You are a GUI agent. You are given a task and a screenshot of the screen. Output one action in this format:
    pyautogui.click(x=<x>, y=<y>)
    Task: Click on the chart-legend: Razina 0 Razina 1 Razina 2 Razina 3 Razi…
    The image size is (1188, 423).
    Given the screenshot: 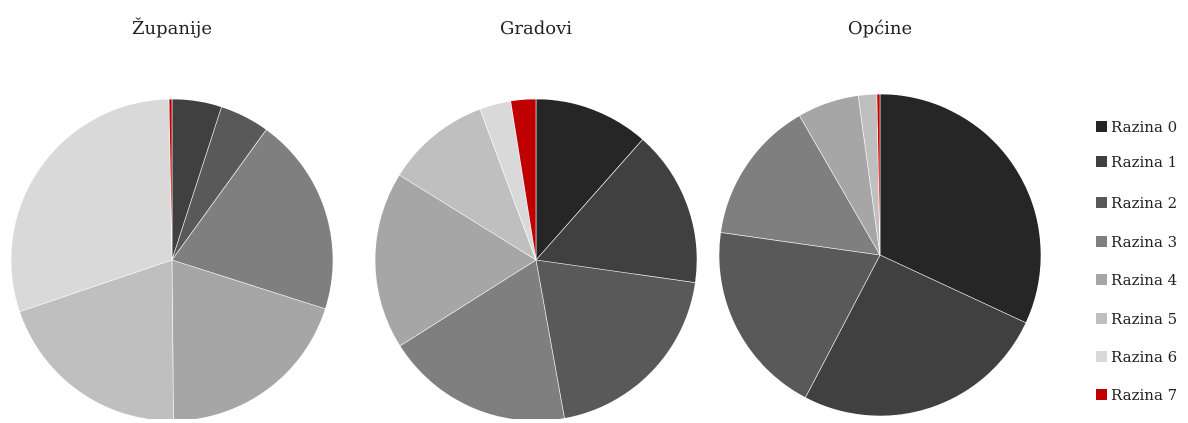 What is the action you would take?
    pyautogui.click(x=1136, y=261)
    